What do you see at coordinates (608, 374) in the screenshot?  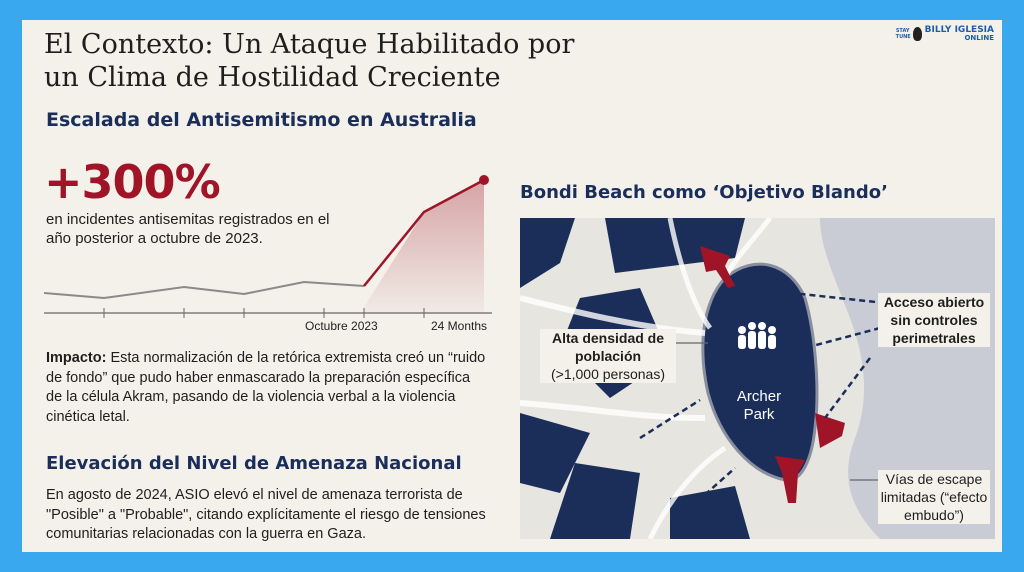 I see `density-sub: (>1,000 personas)` at bounding box center [608, 374].